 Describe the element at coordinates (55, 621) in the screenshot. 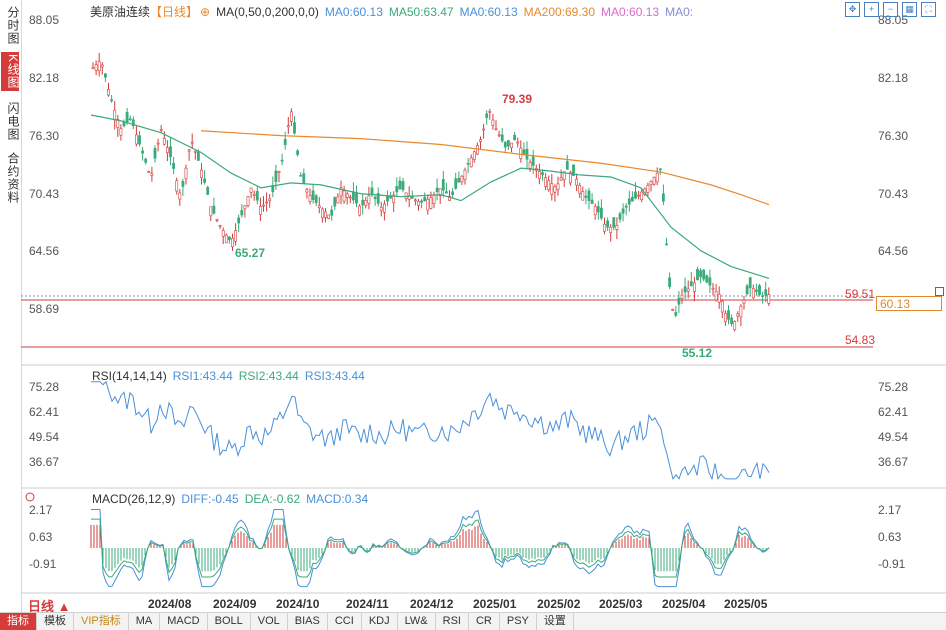

I see `indicator-tab: 模板` at that location.